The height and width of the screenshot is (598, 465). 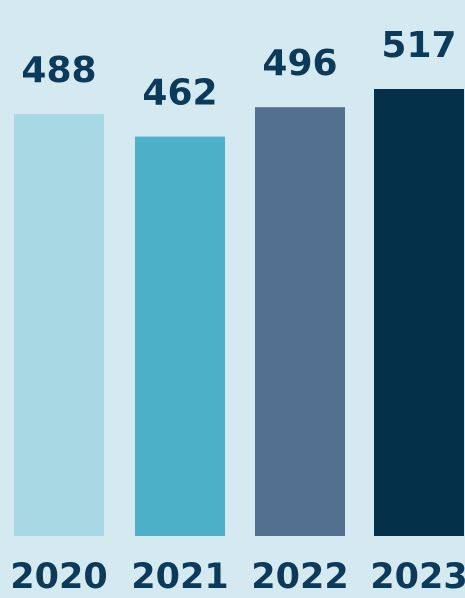 What do you see at coordinates (419, 312) in the screenshot?
I see `bar-2023` at bounding box center [419, 312].